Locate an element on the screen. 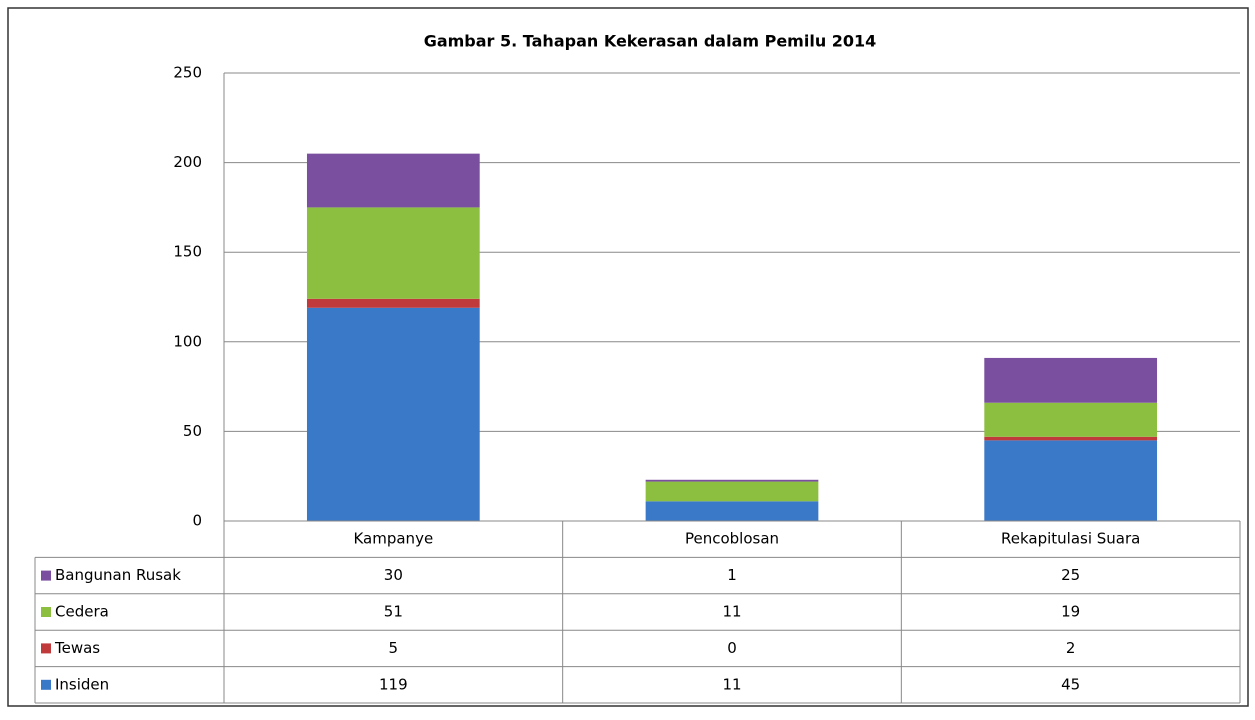  y-tick-label: 50 is located at coordinates (192, 431).